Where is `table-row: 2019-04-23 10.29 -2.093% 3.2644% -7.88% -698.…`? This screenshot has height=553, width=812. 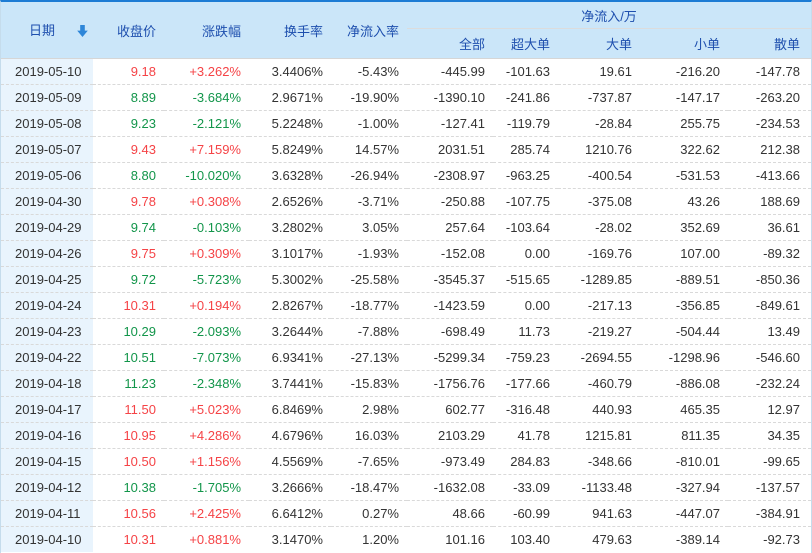 table-row: 2019-04-23 10.29 -2.093% 3.2644% -7.88% -698.… is located at coordinates (406, 331).